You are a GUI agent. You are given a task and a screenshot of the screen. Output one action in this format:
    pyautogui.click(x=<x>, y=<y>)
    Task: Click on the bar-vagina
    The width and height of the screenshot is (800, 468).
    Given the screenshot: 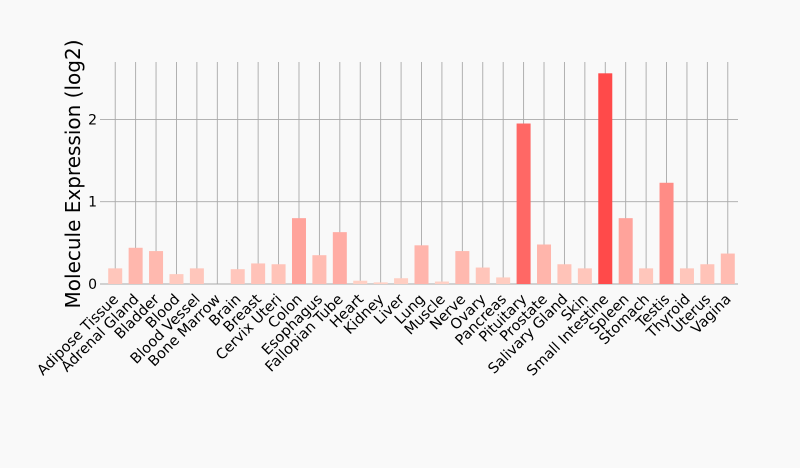 What is the action you would take?
    pyautogui.click(x=727, y=268)
    